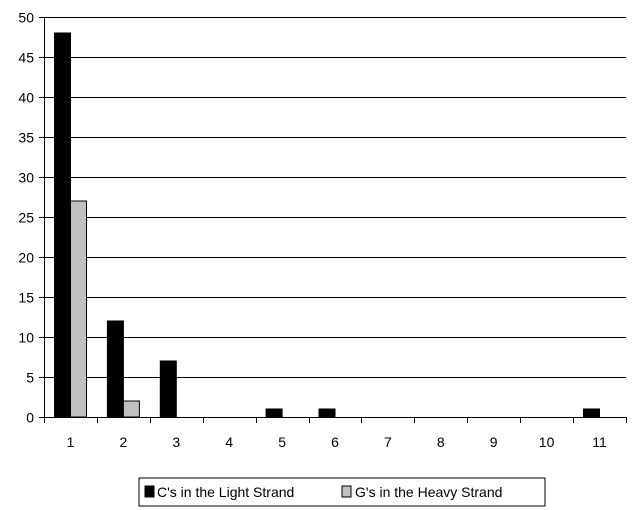 Image resolution: width=637 pixels, height=510 pixels. I want to click on legend-label-g-heavy-strand: G's in the Heavy Strand, so click(428, 492).